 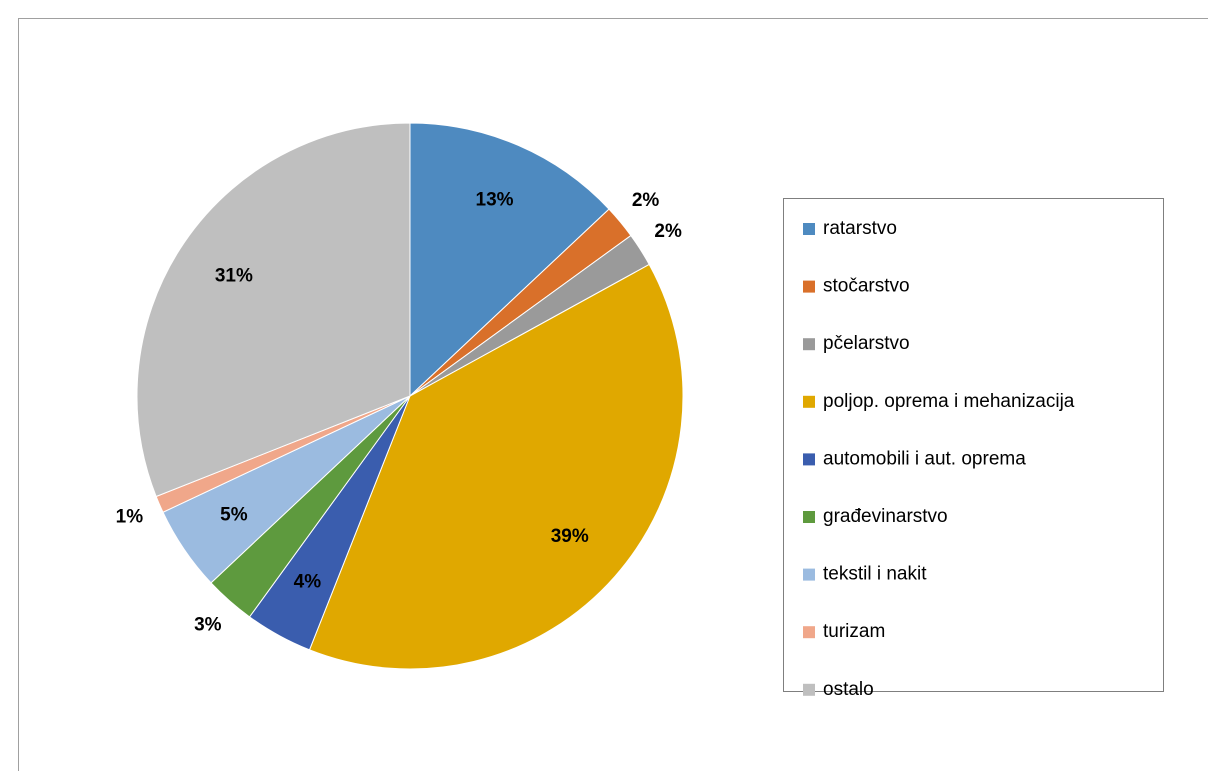 What do you see at coordinates (234, 515) in the screenshot?
I see `data-label: 5%` at bounding box center [234, 515].